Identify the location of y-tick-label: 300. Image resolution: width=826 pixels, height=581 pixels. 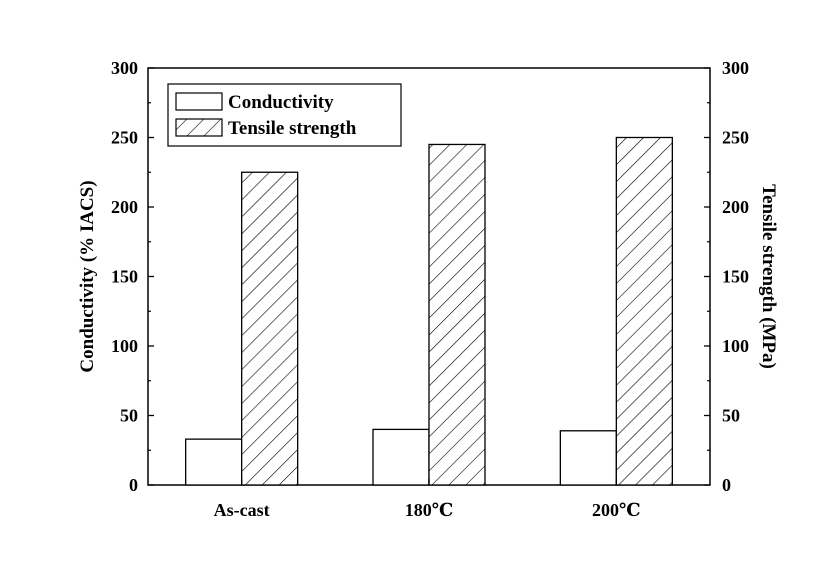
(124, 68).